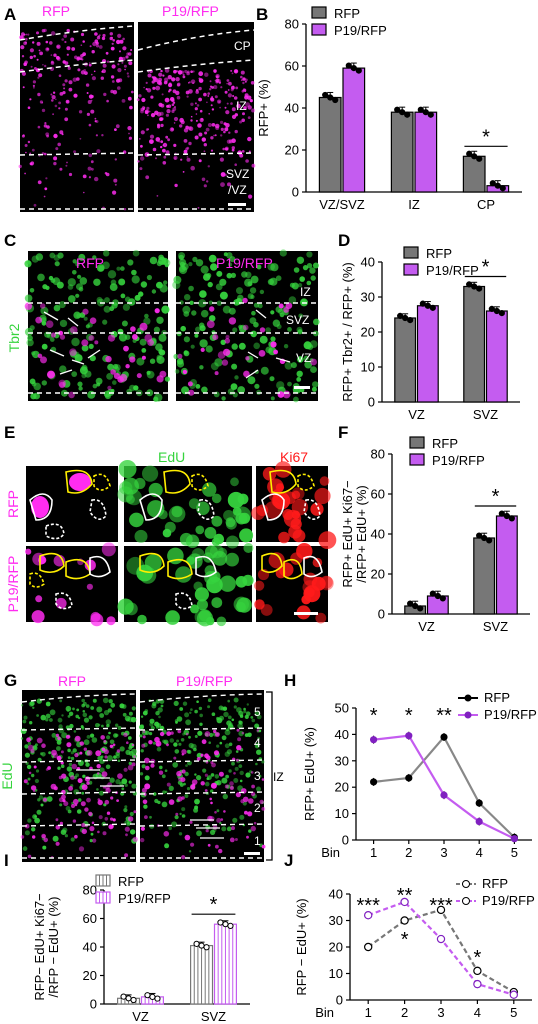 The width and height of the screenshot is (538, 1024). What do you see at coordinates (416, 414) in the screenshot?
I see `x-tick-label: VZ` at bounding box center [416, 414].